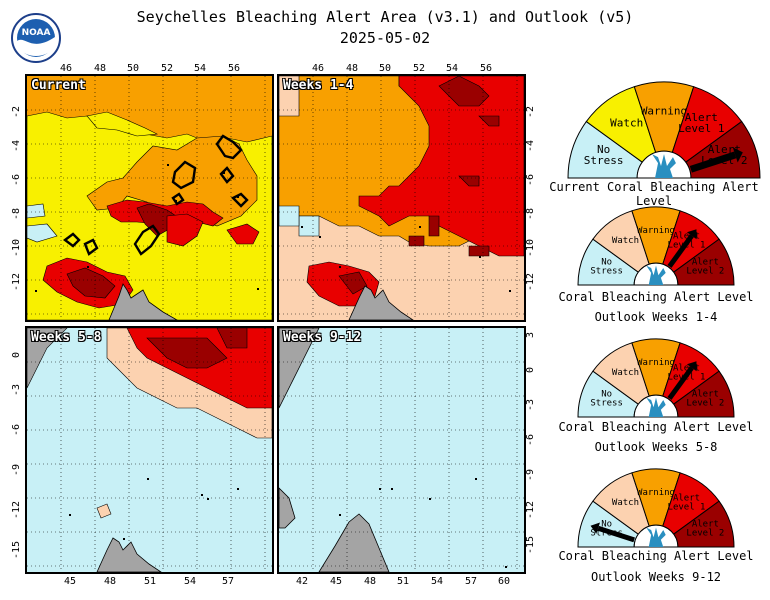  I want to click on gauge-needle-head, so click(691, 366).